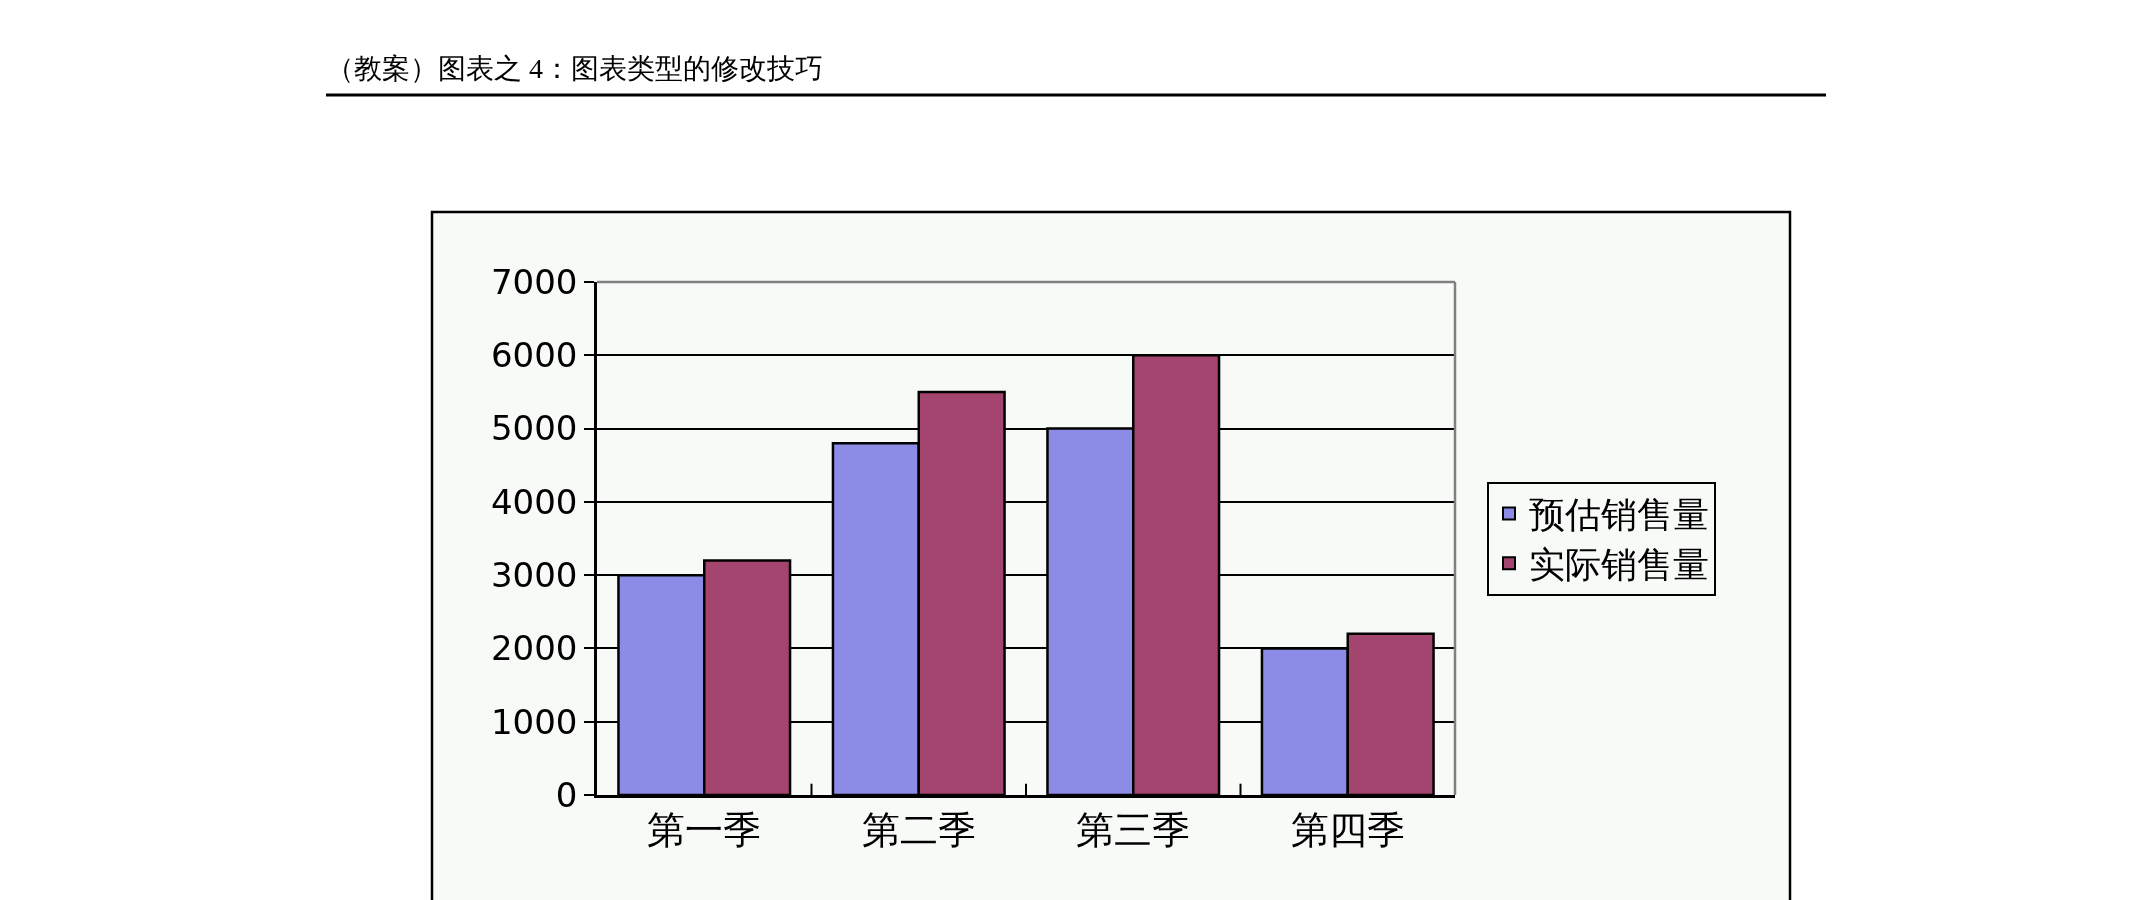  I want to click on x-tick-label: 第四季, so click(1347, 830).